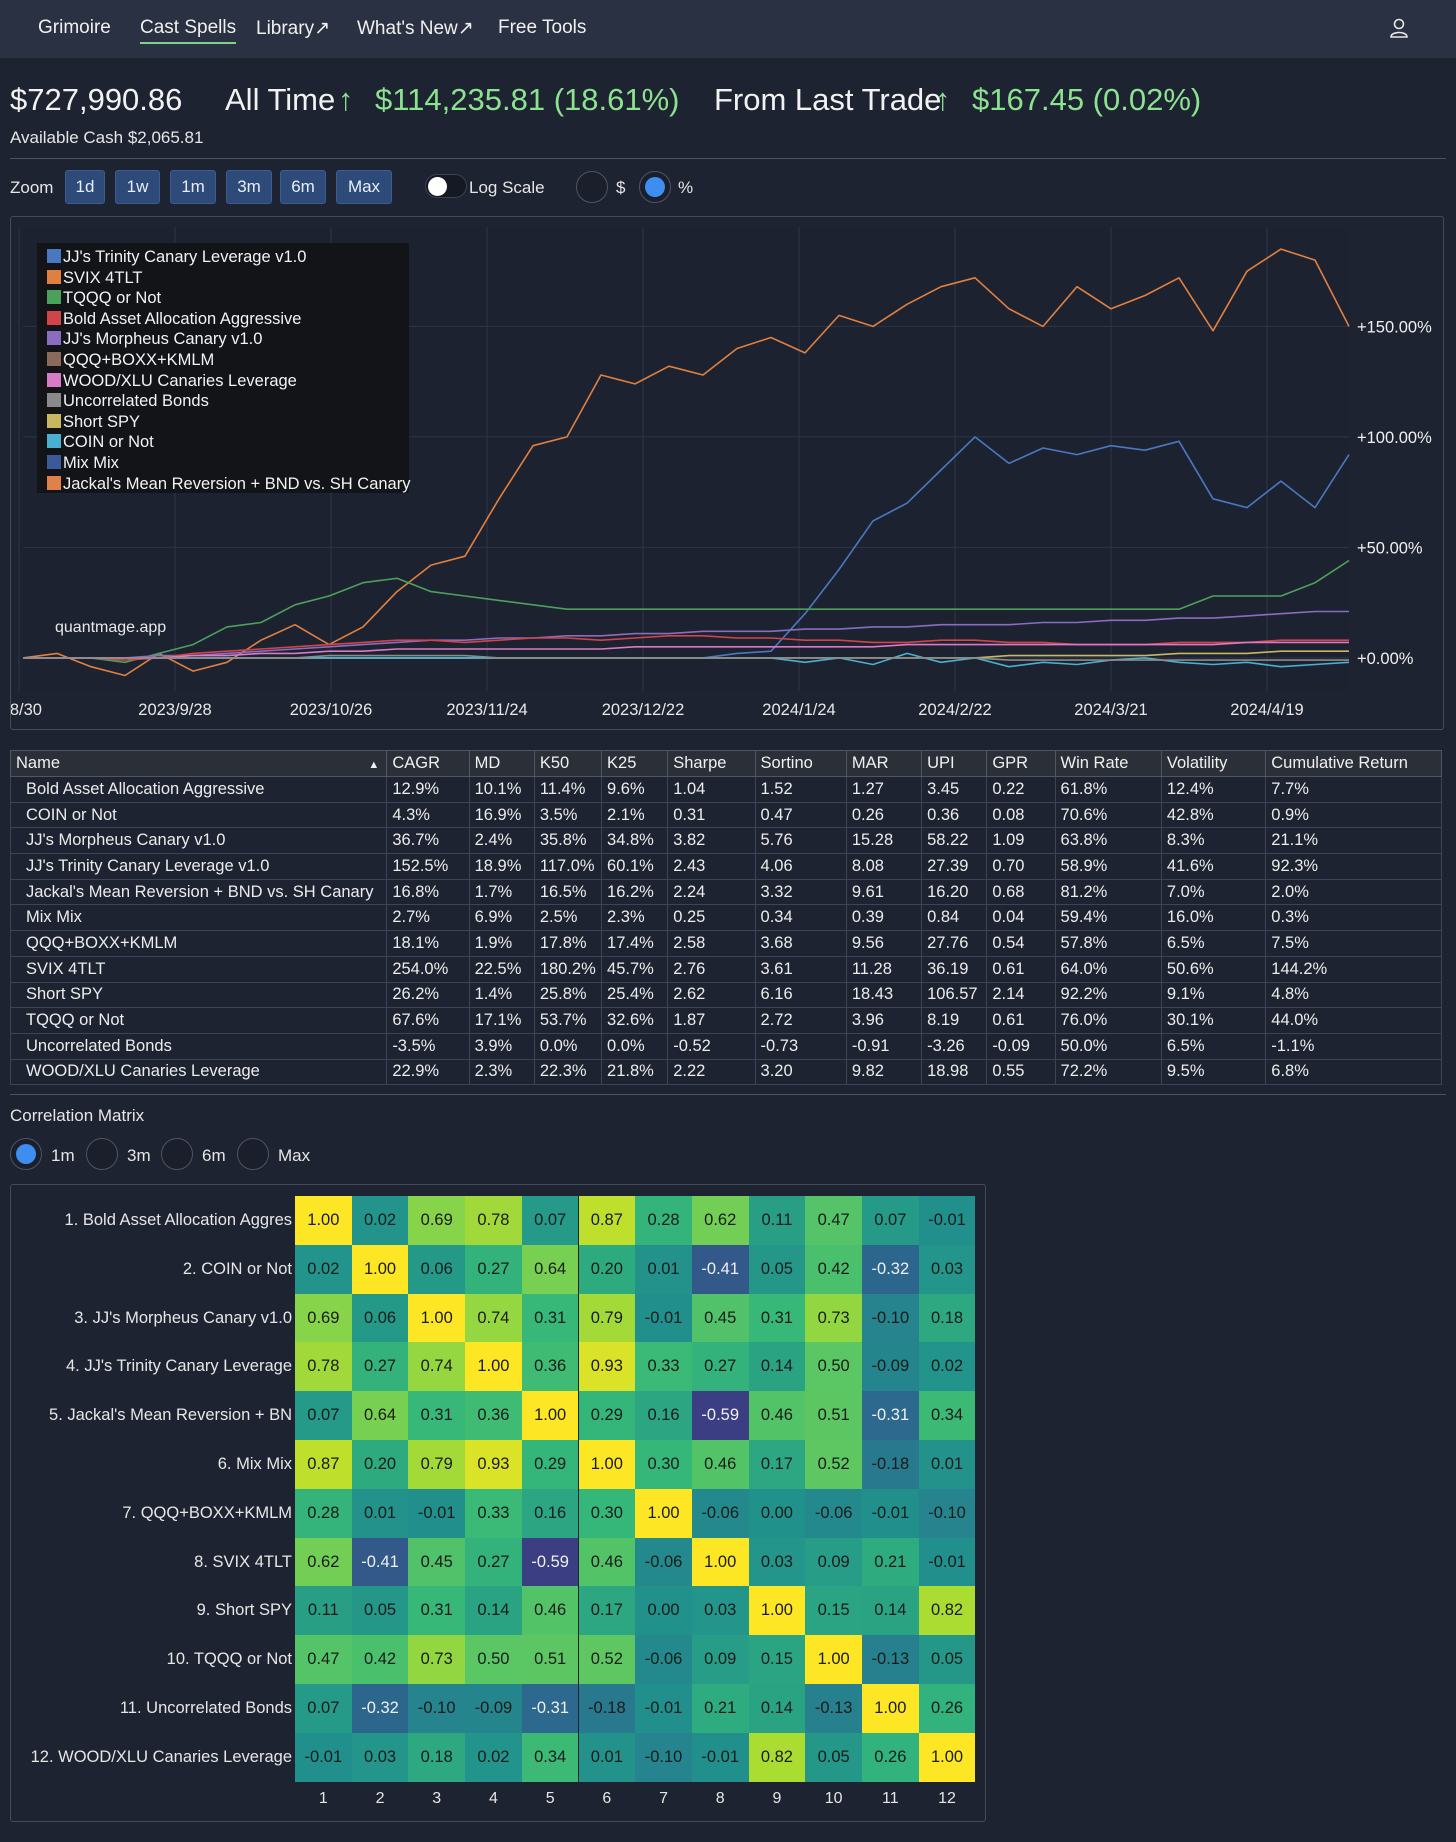  Describe the element at coordinates (154, 340) in the screenshot. I see `legend-item: JJ's Morpheus Canary v1.0` at that location.